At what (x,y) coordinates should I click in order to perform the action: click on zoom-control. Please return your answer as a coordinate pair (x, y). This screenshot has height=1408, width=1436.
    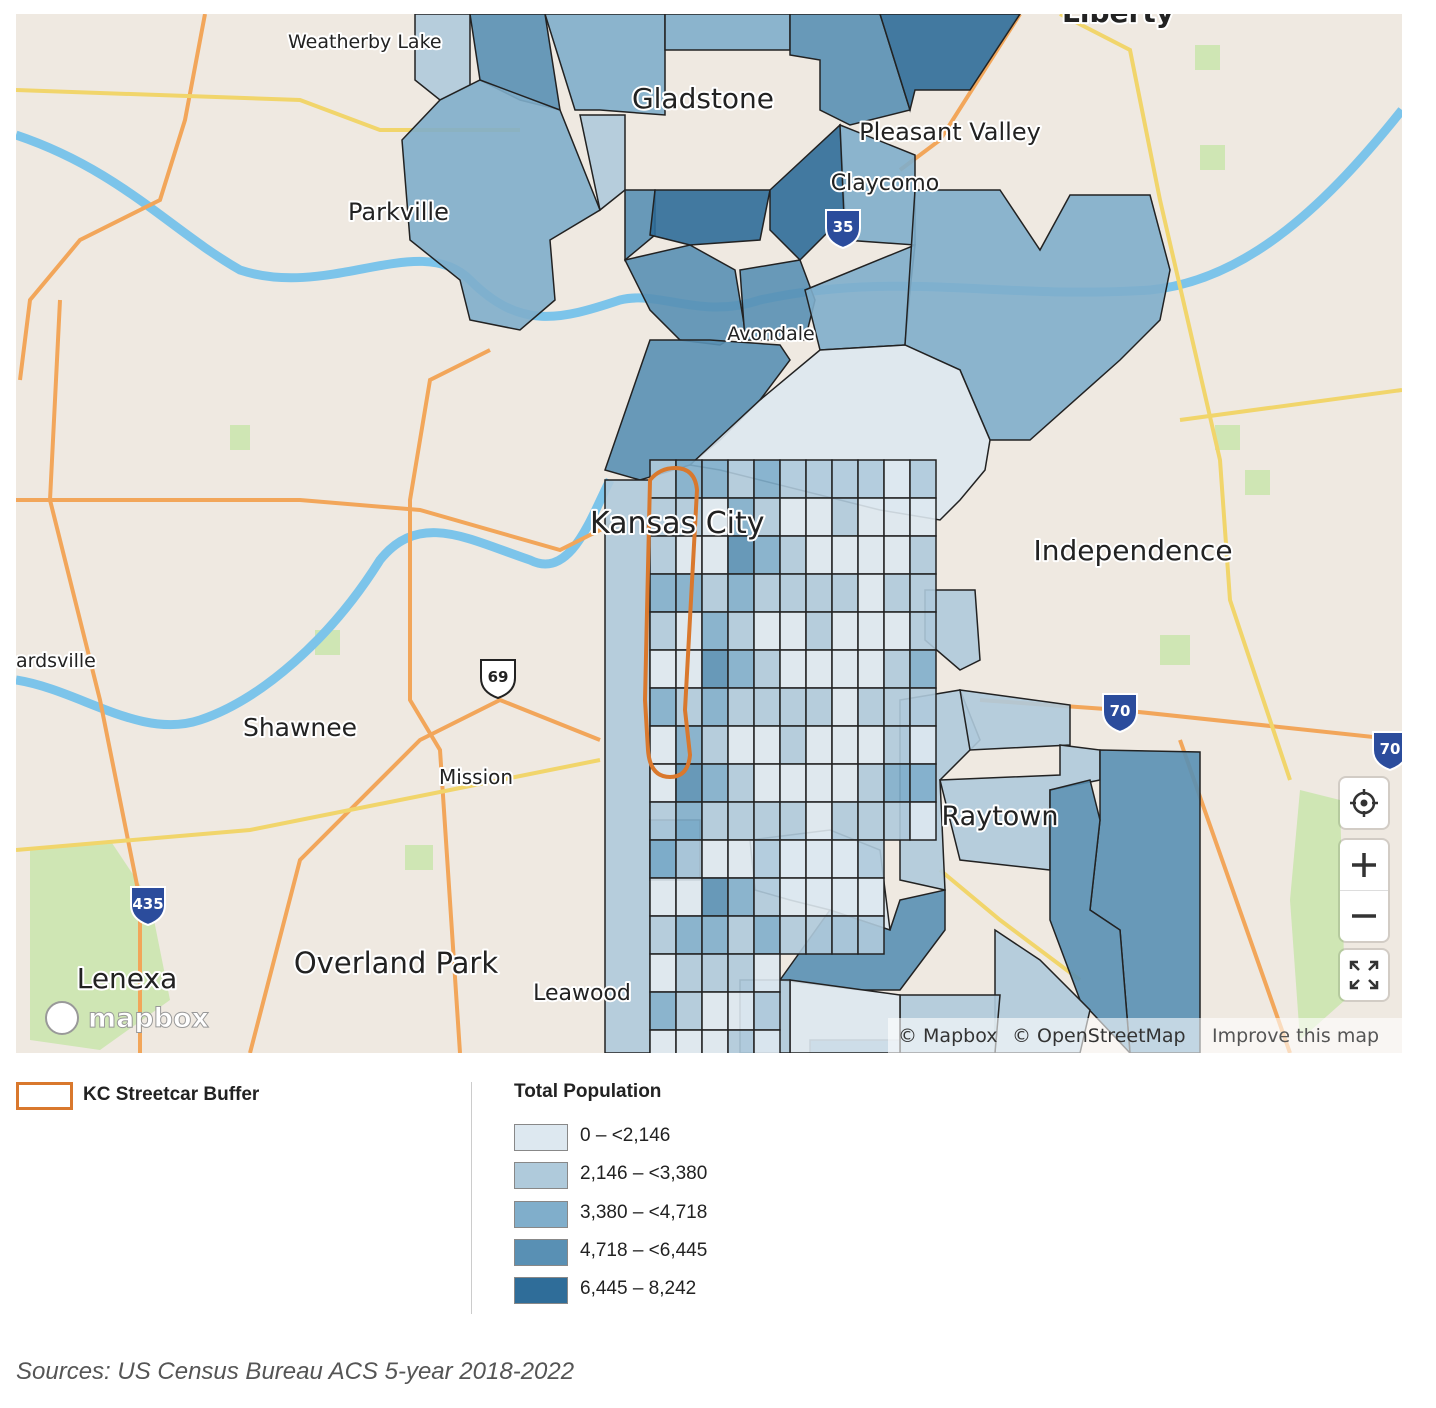
    Looking at the image, I should click on (1364, 890).